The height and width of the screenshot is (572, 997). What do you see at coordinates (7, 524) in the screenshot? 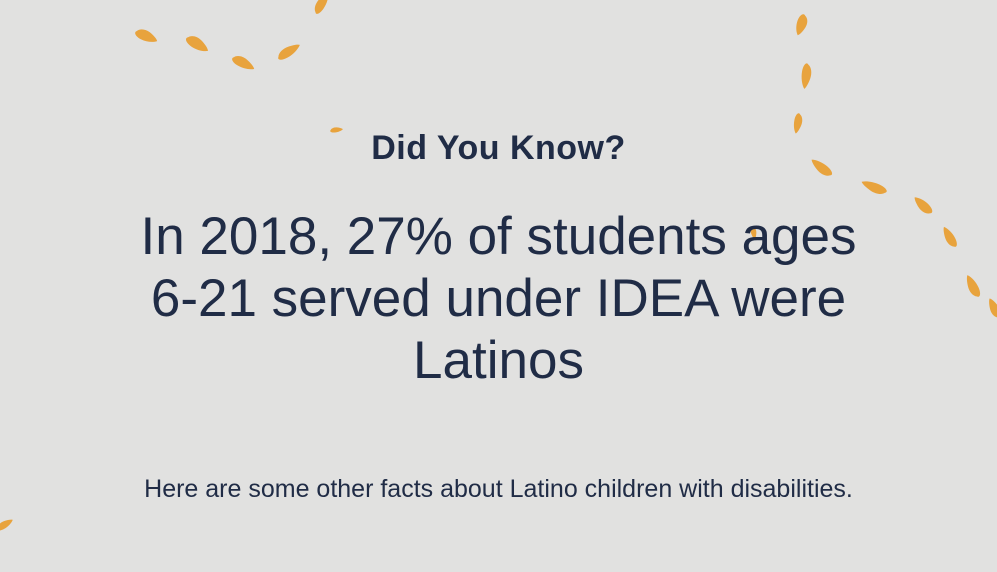
I see `dash-tick-bottom-left` at bounding box center [7, 524].